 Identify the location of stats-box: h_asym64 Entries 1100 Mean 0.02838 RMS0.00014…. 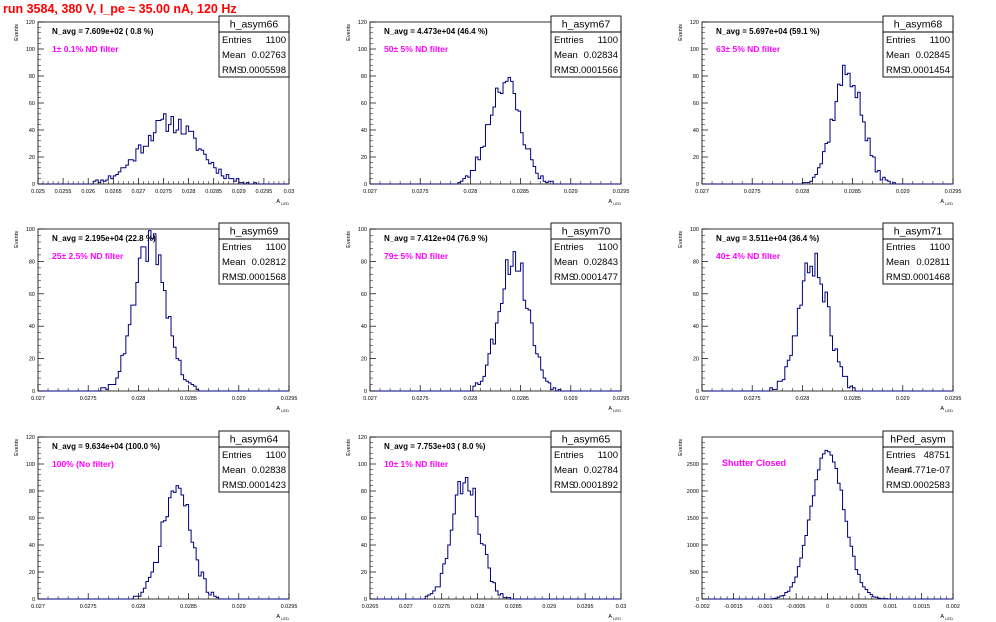
(254, 461).